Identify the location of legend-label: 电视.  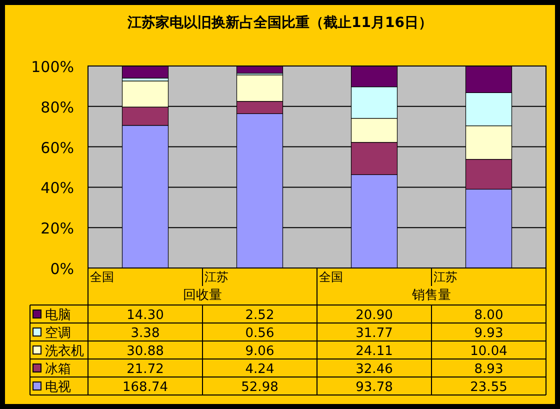
(58, 387).